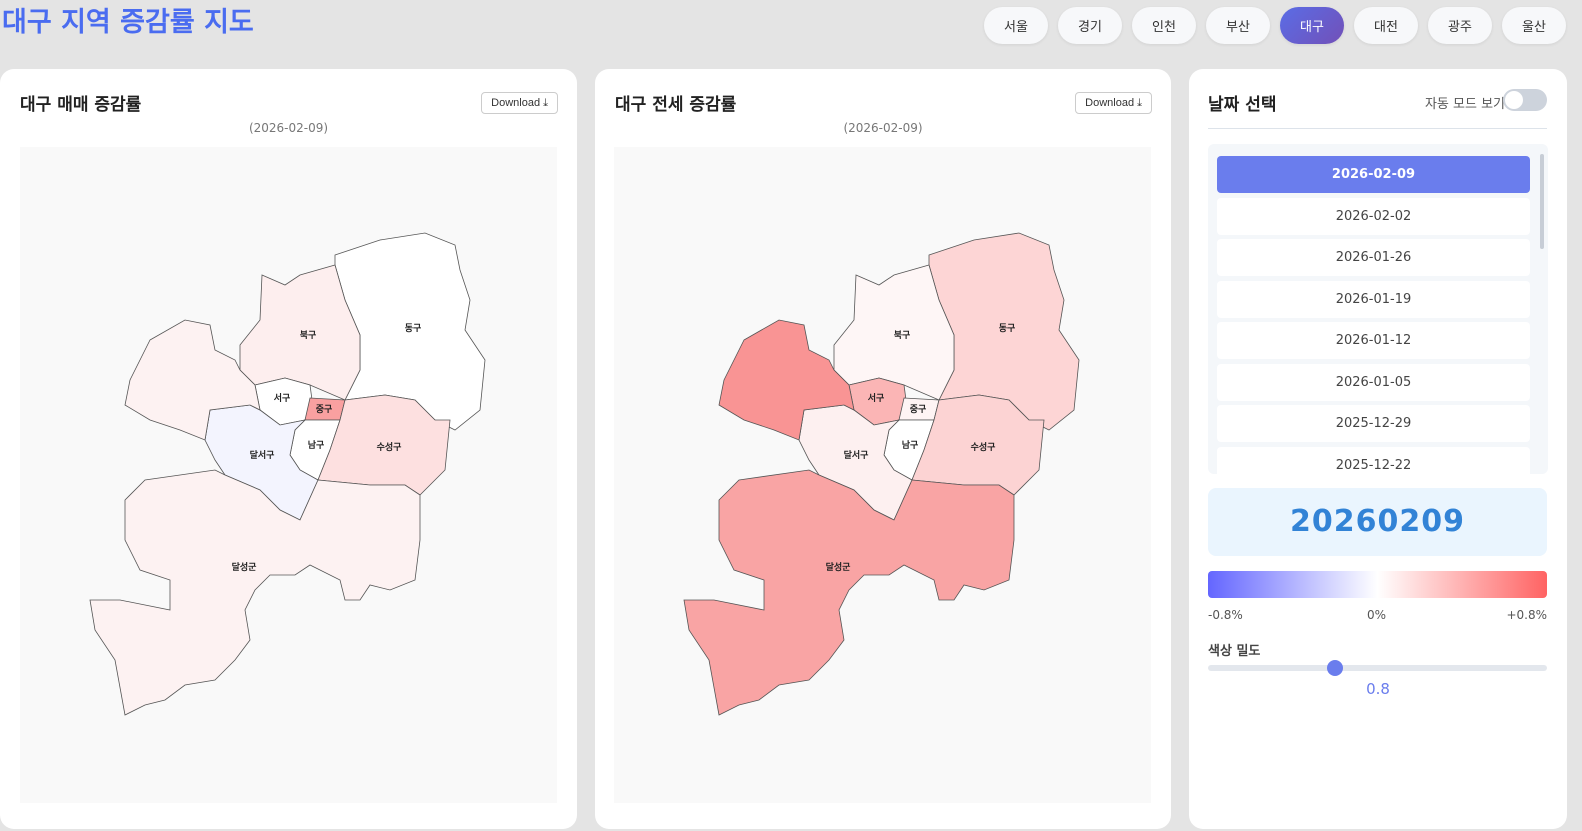 The width and height of the screenshot is (1582, 831). What do you see at coordinates (1526, 615) in the screenshot?
I see `legend-max: +0.8%` at bounding box center [1526, 615].